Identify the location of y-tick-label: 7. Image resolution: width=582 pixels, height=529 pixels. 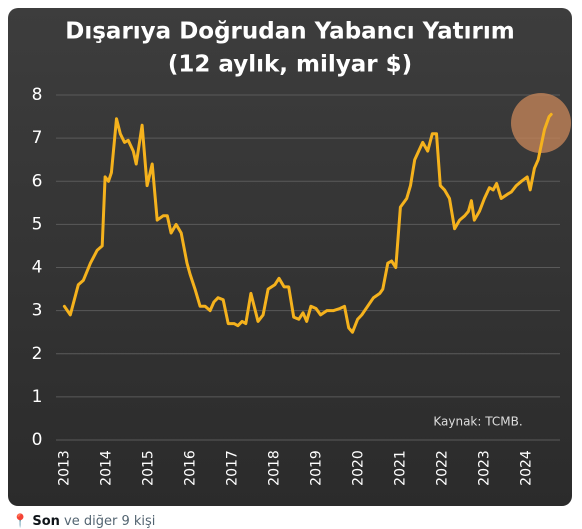
(37, 138).